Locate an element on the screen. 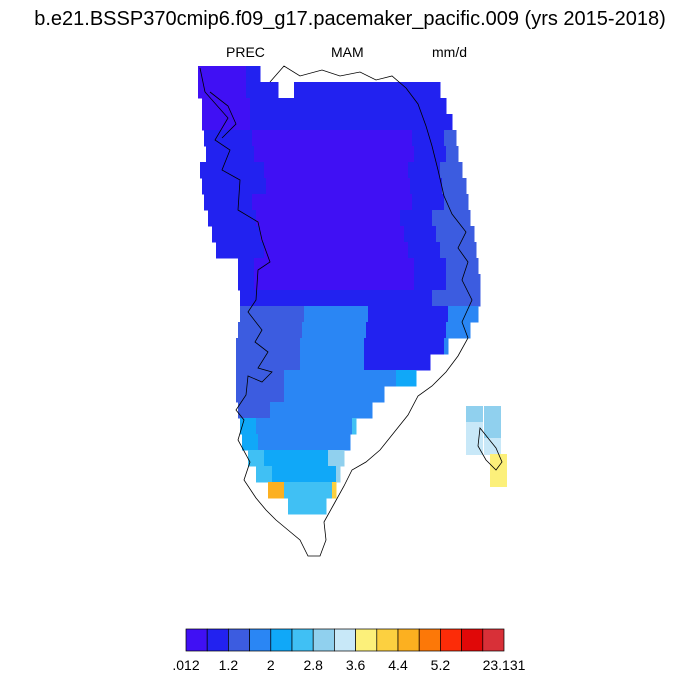 The image size is (700, 700). colorbar-boxes is located at coordinates (345, 640).